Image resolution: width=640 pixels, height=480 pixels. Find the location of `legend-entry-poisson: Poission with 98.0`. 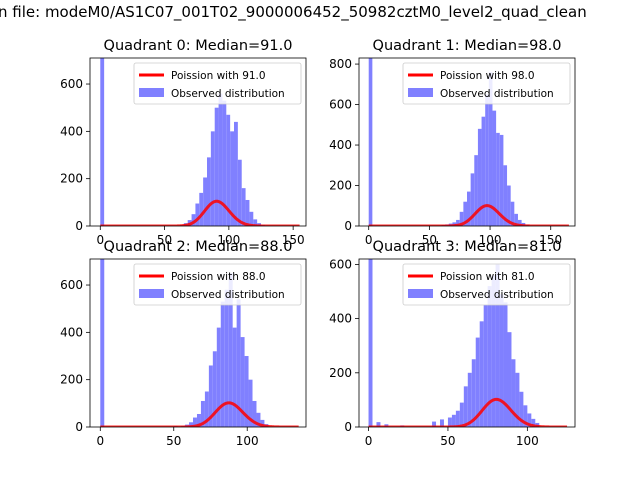

legend-entry-poisson: Poission with 98.0 is located at coordinates (487, 76).